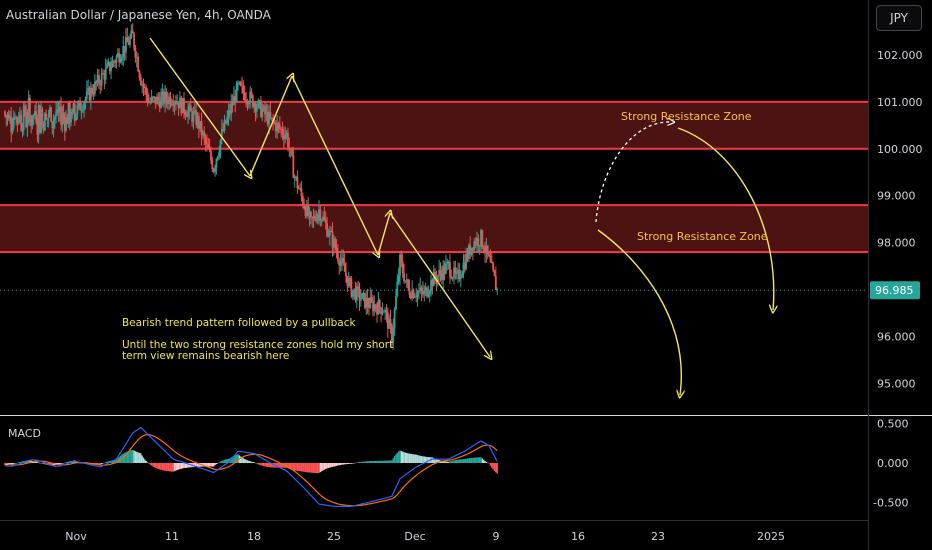 Image resolution: width=932 pixels, height=550 pixels. Describe the element at coordinates (334, 536) in the screenshot. I see `time-tick-label: 25` at that location.